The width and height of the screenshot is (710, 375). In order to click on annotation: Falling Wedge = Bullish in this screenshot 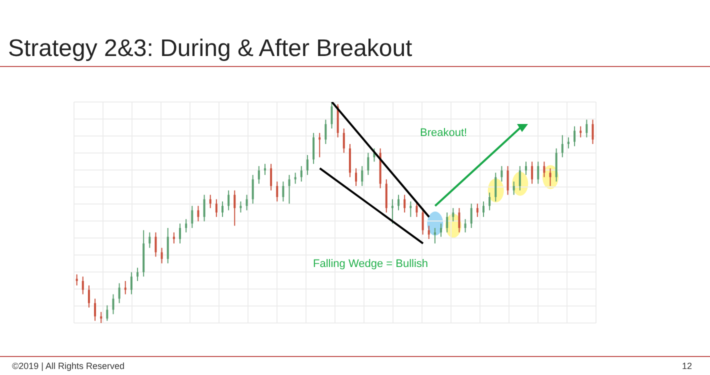, I will do `click(370, 264)`.